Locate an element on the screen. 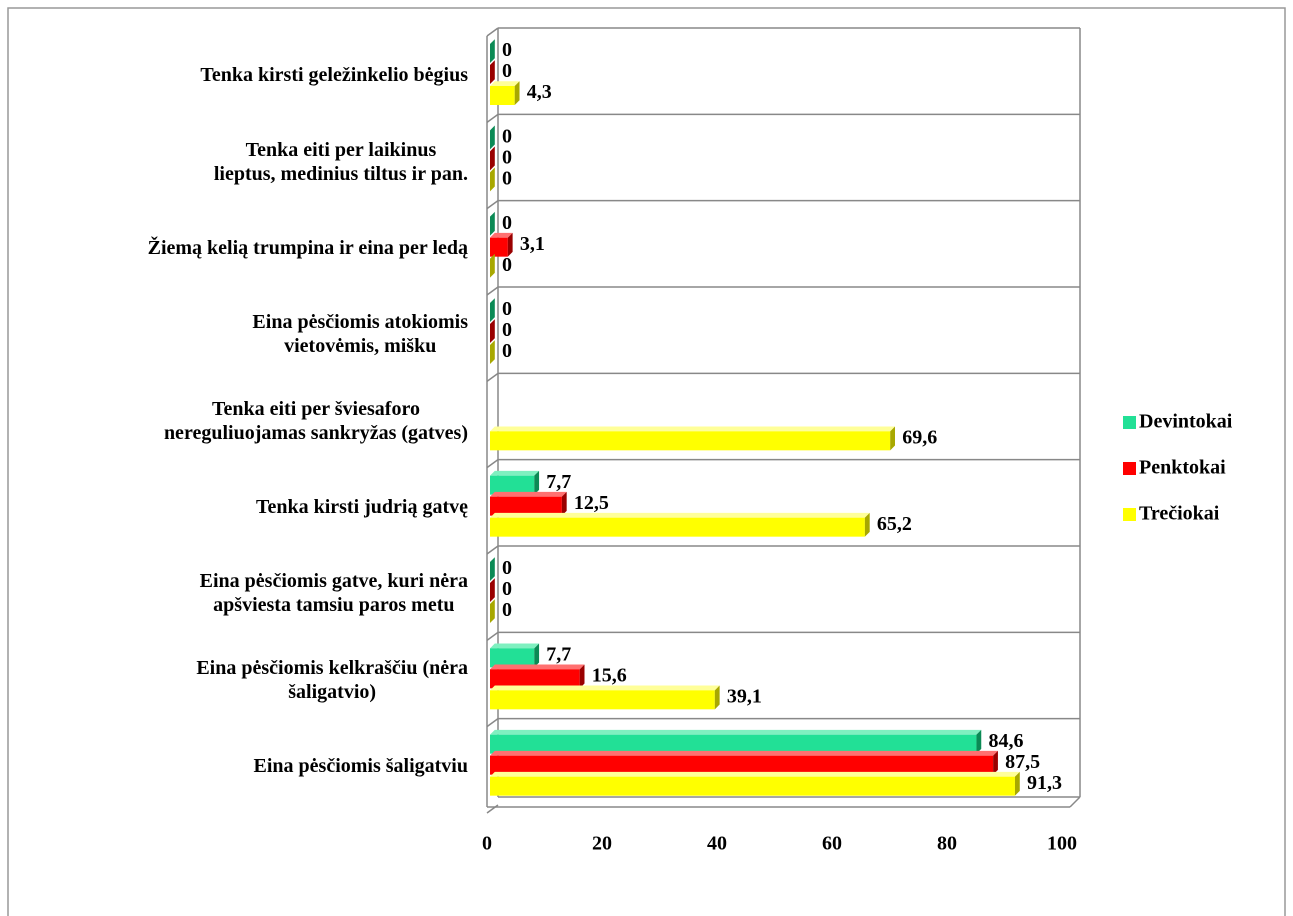 This screenshot has height=916, width=1293. x-tick-label: 40 is located at coordinates (717, 844).